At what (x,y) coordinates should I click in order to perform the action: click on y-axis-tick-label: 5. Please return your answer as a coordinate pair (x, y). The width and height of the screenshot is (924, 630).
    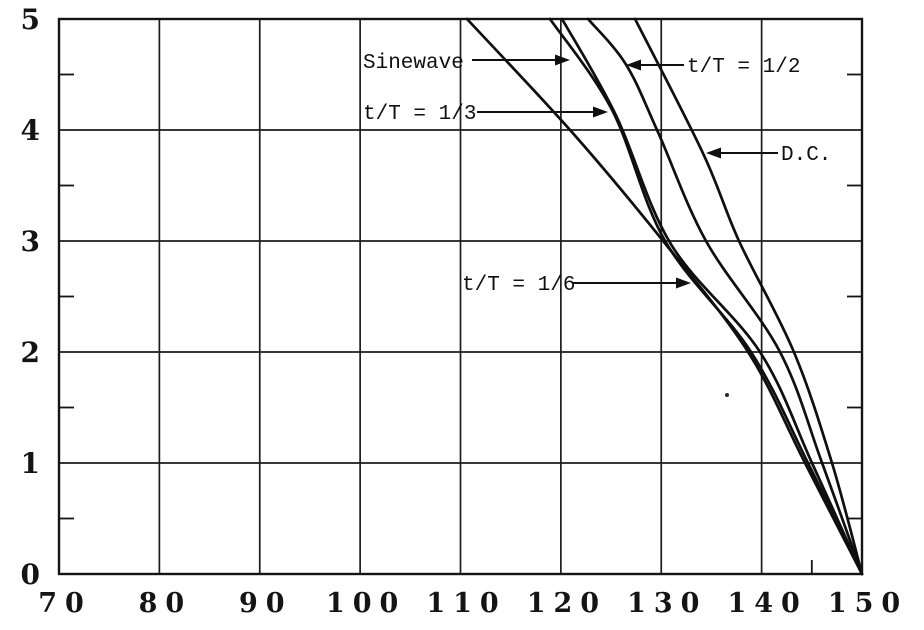
    Looking at the image, I should click on (30, 19).